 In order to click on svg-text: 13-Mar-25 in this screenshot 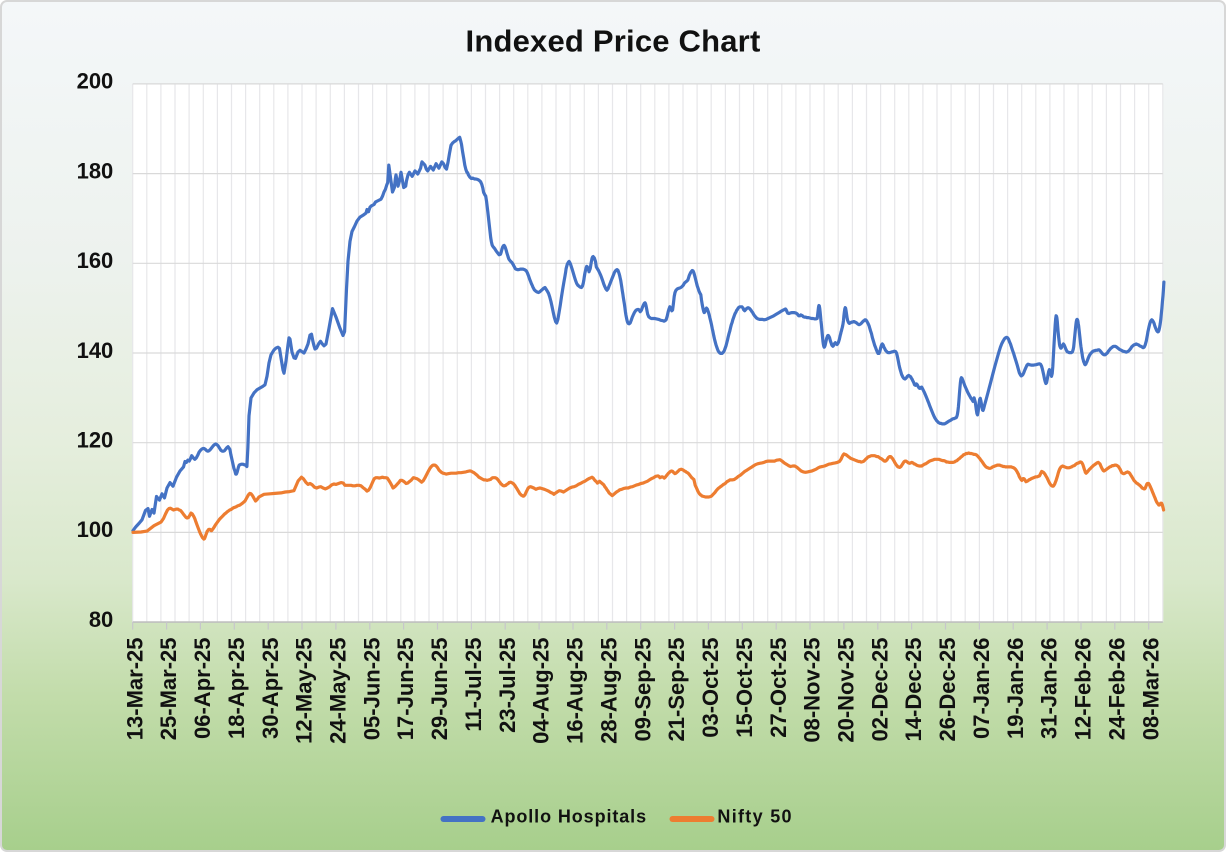, I will do `click(134, 689)`.